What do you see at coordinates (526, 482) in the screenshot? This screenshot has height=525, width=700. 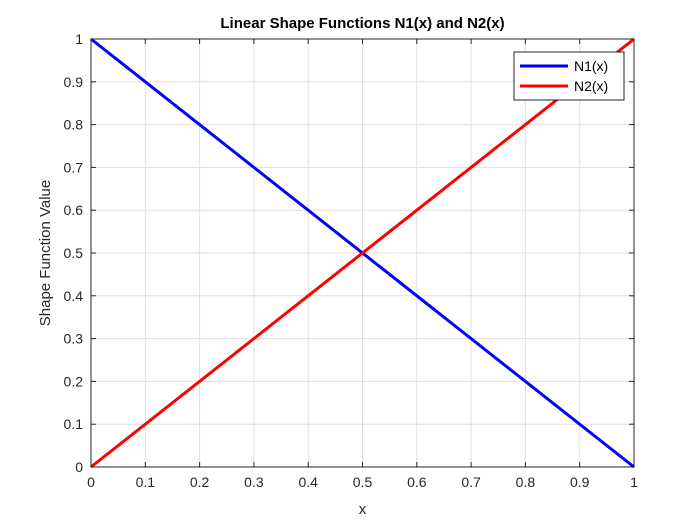 I see `x-tick-label: 0.8` at bounding box center [526, 482].